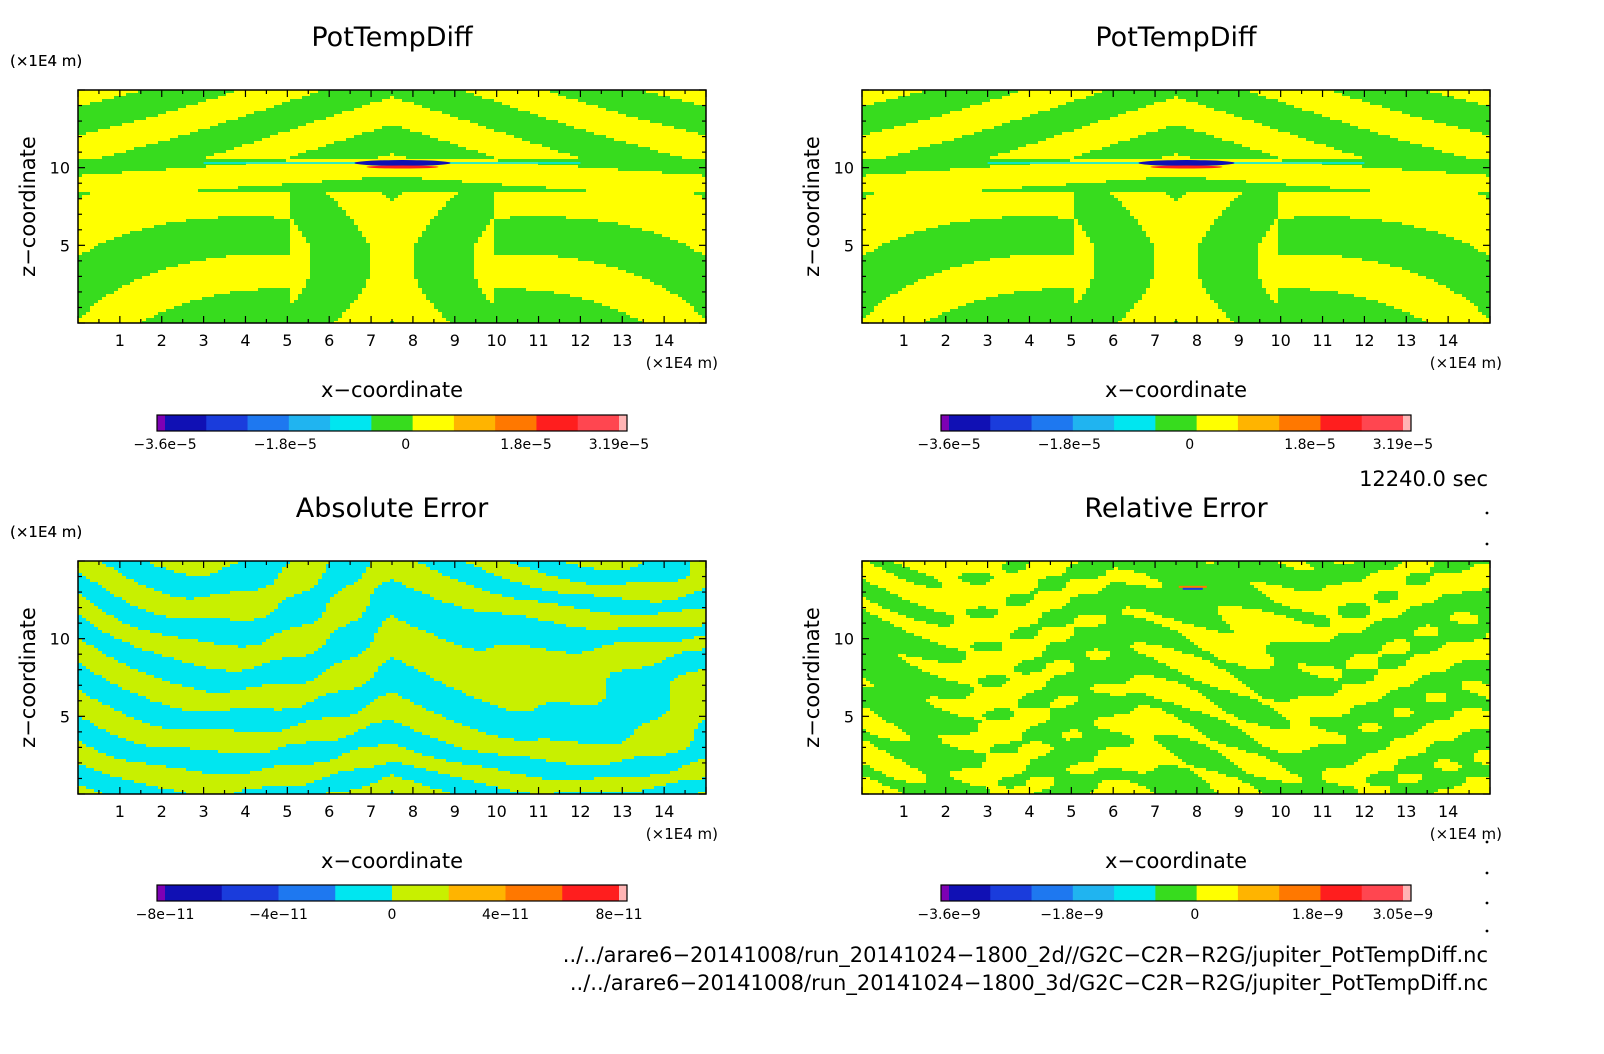  Describe the element at coordinates (287, 340) in the screenshot. I see `x-tick-label: 5` at that location.